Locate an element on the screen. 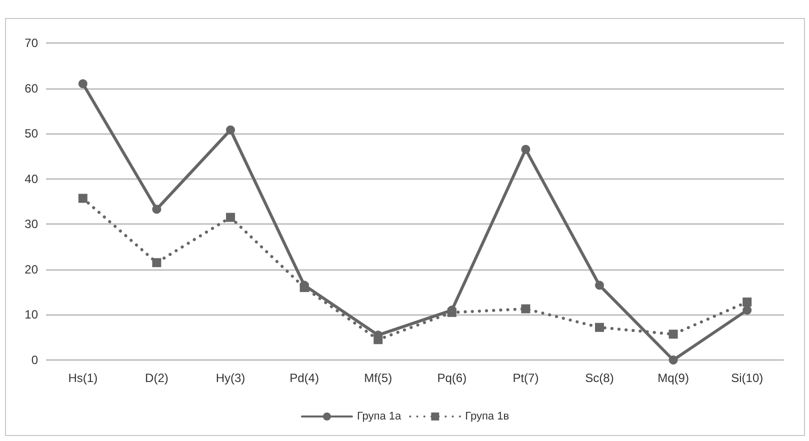  x-tick-label: Hy(3) is located at coordinates (231, 378).